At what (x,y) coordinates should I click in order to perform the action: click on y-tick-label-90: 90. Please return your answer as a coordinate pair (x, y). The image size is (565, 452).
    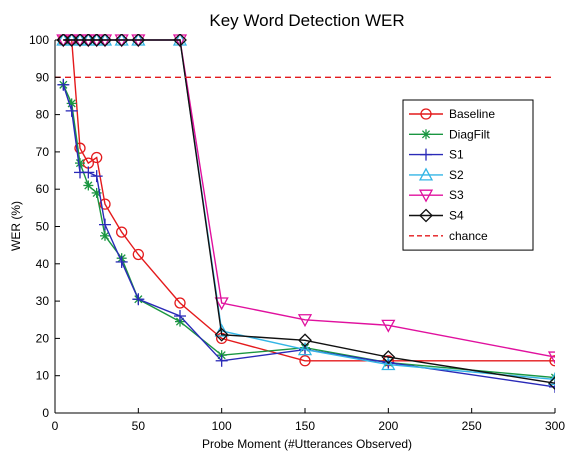
    Looking at the image, I should click on (43, 77).